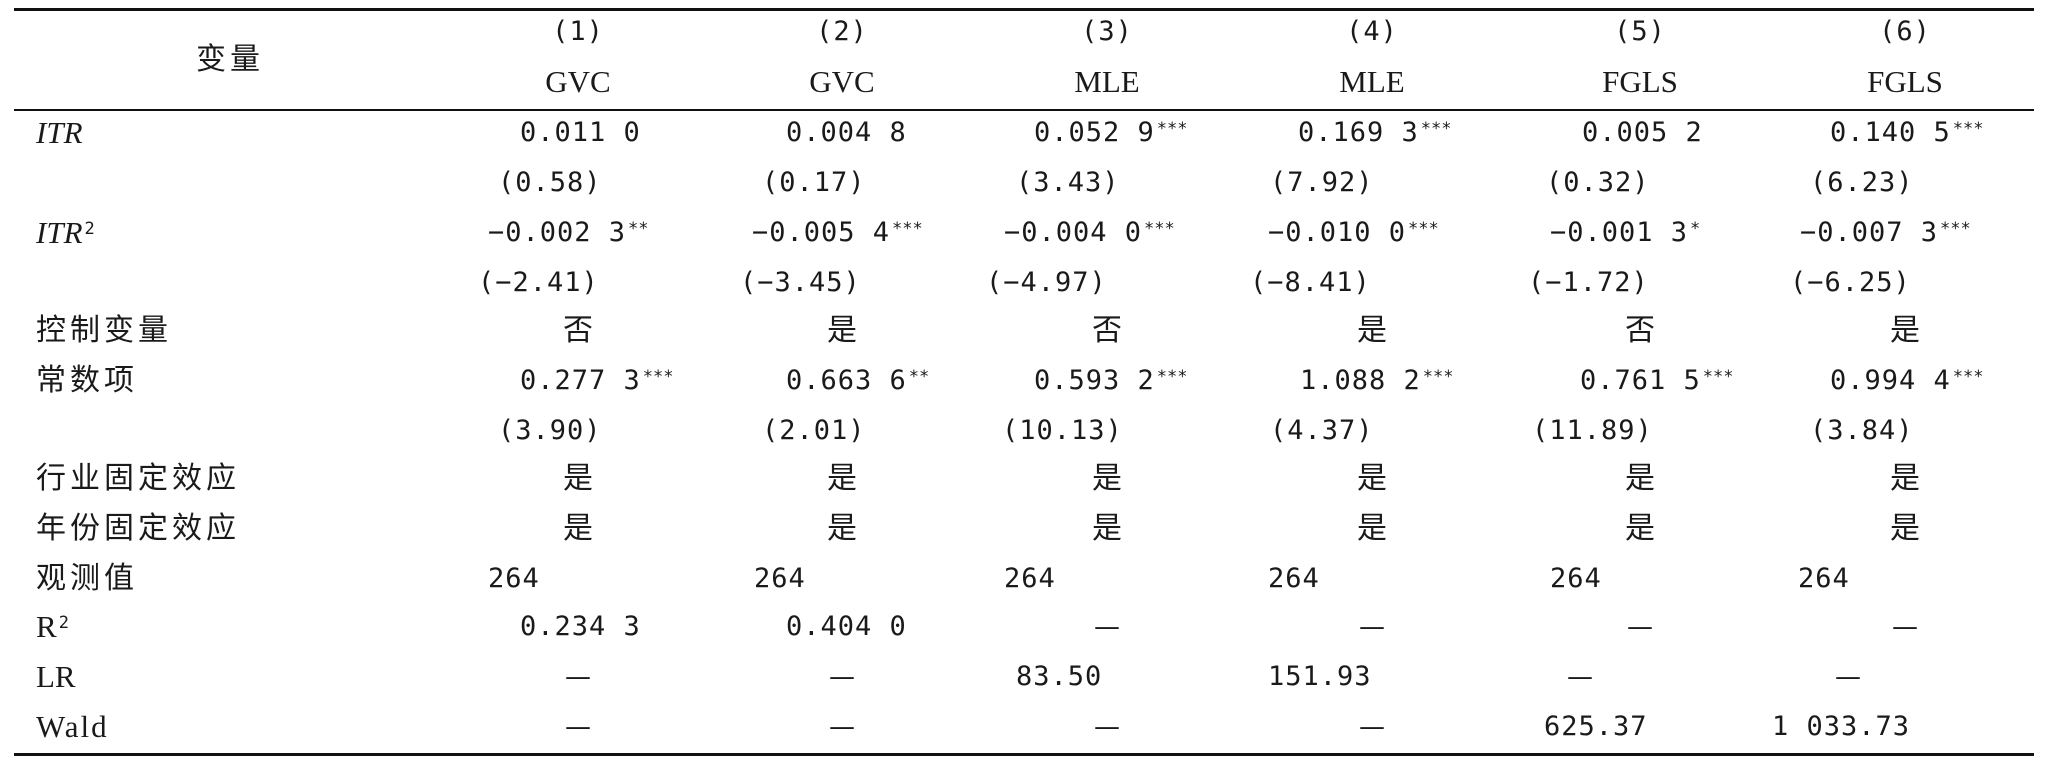  Describe the element at coordinates (814, 182) in the screenshot. I see `itr-t-2: (0.17)` at that location.